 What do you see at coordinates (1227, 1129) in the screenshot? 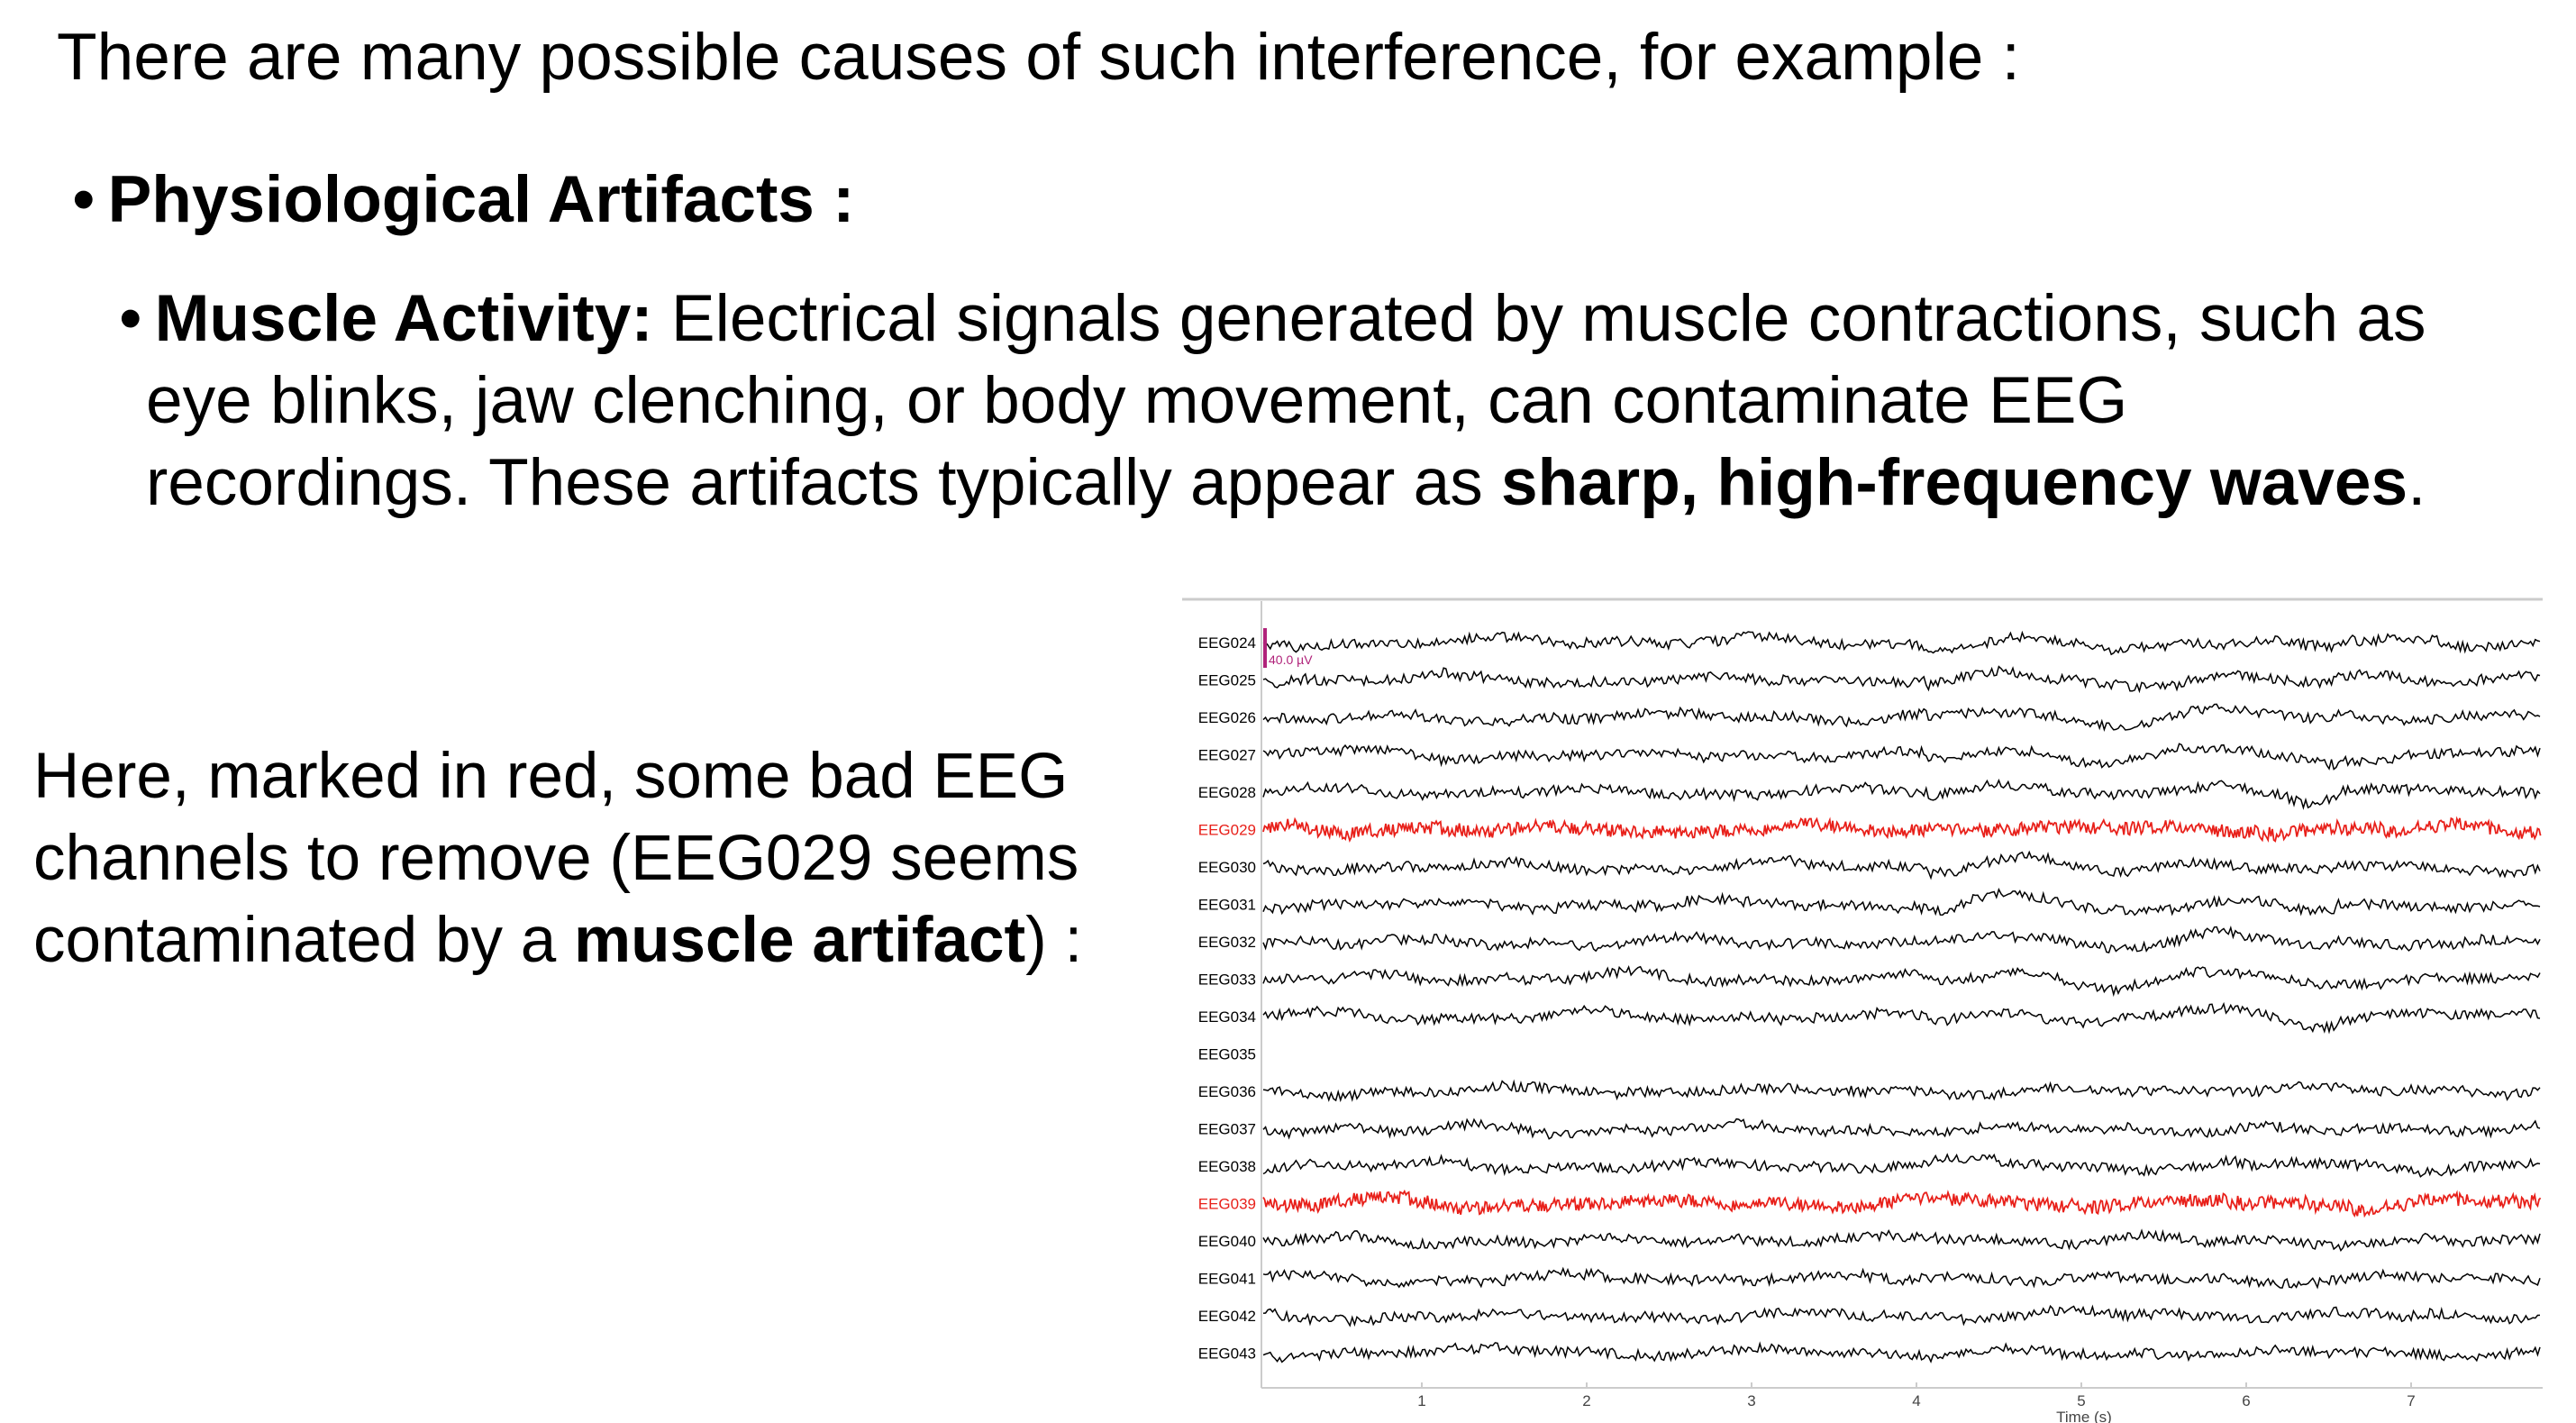
I see `channel-label-EEG037: EEG037` at bounding box center [1227, 1129].